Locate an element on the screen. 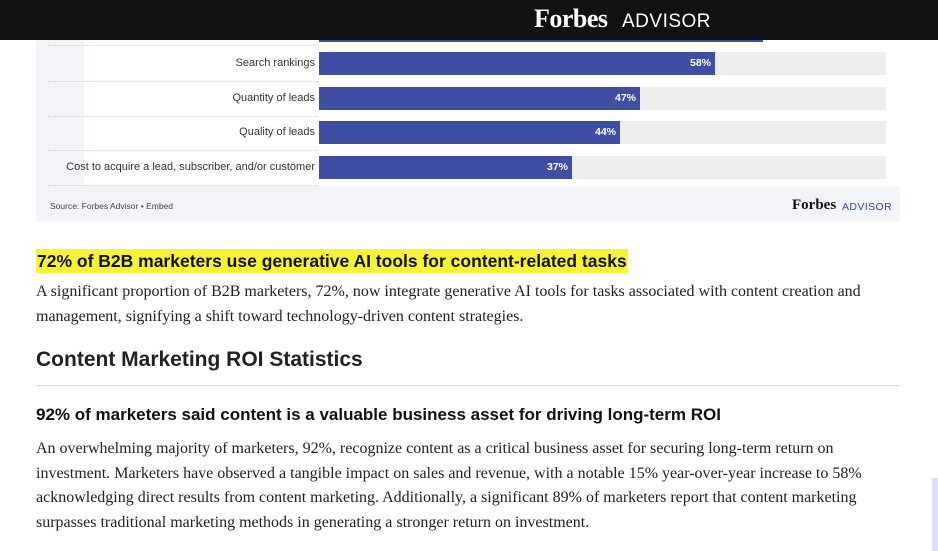 This screenshot has width=938, height=551. chart-value-label: 47% is located at coordinates (625, 98).